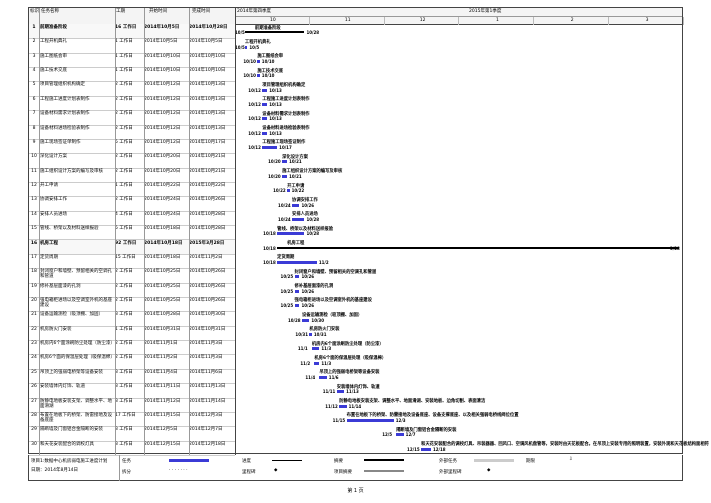 This screenshot has height=503, width=711. Describe the element at coordinates (132, 147) in the screenshot. I see `table-row: 9 施工现场签证单制作 5 工作日 2014年10月12日 2014年10月17日` at that location.